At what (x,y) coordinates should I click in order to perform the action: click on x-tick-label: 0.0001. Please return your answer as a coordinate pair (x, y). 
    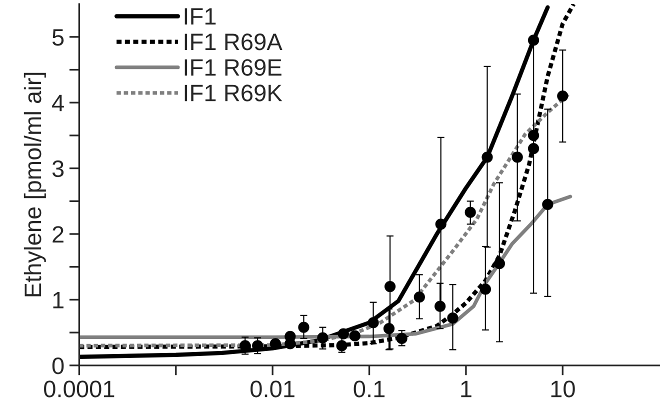
    Looking at the image, I should click on (79, 389).